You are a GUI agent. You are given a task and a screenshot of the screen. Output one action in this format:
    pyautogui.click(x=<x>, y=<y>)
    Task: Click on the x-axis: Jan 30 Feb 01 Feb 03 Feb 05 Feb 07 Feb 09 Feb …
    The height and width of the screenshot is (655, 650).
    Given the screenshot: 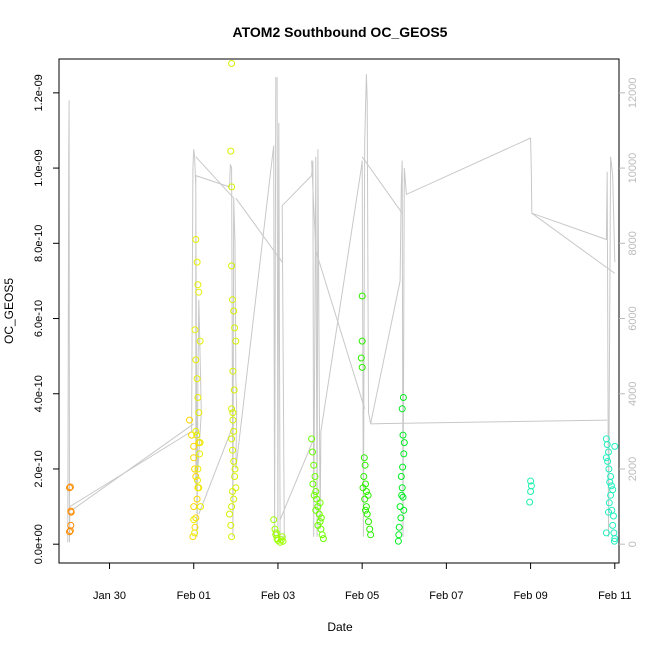 What is the action you would take?
    pyautogui.click(x=362, y=582)
    